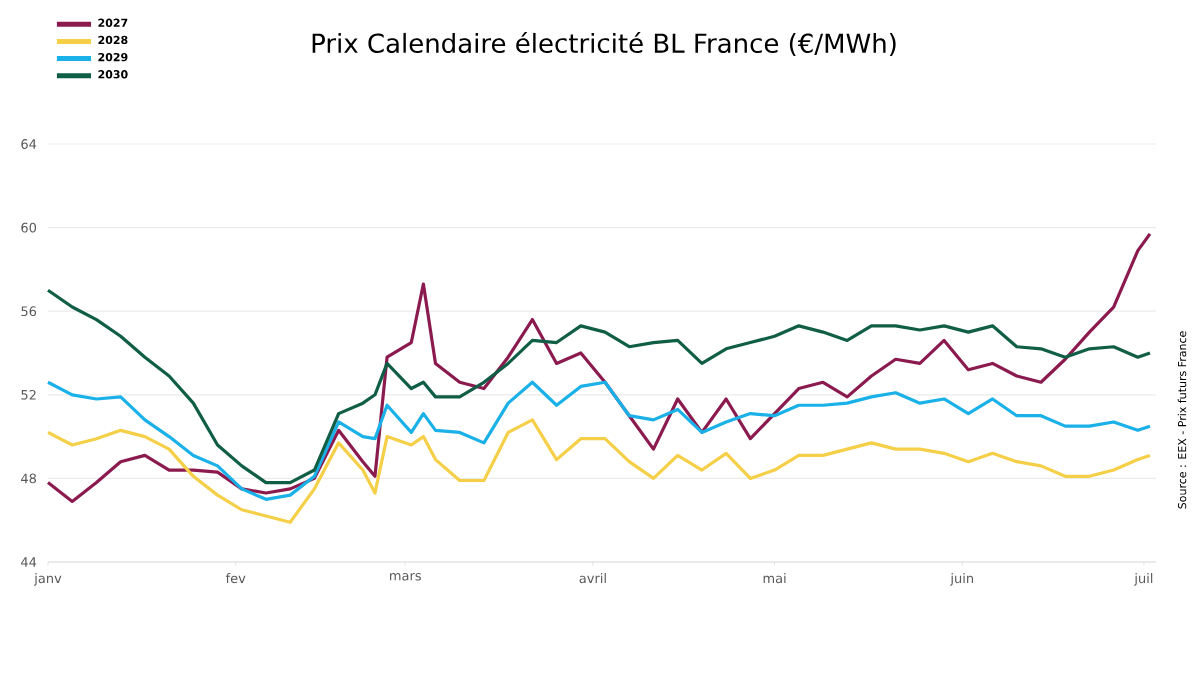  What do you see at coordinates (604, 44) in the screenshot?
I see `chart-title: Prix Calendaire électricité BL France (€/MWh)` at bounding box center [604, 44].